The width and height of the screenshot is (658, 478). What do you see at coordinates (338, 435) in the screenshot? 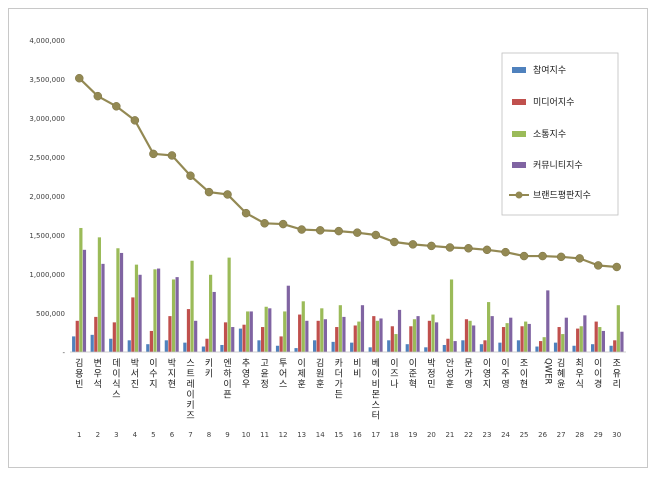
I see `rank-label: 15` at bounding box center [338, 435].